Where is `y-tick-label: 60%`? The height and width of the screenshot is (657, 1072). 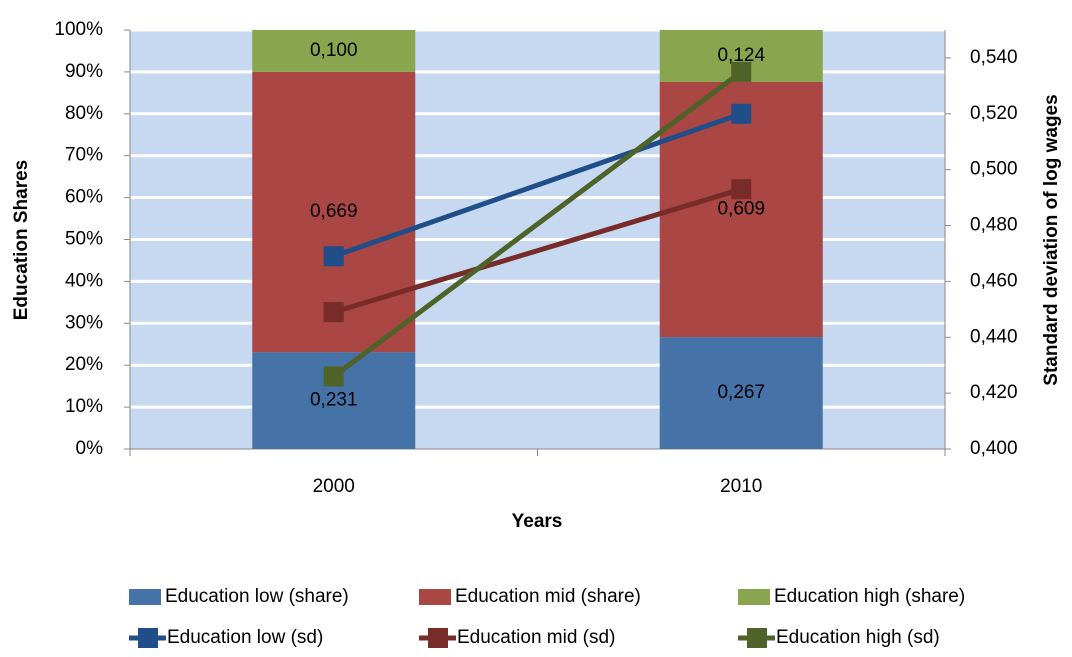
y-tick-label: 60% is located at coordinates (84, 197).